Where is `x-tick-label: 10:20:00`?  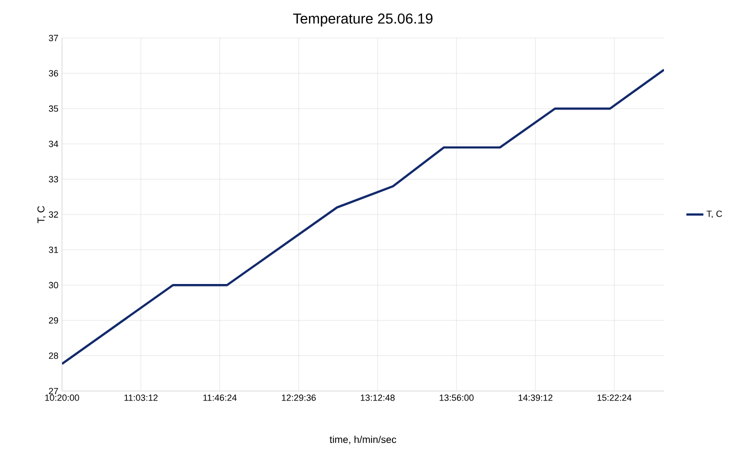 x-tick-label: 10:20:00 is located at coordinates (62, 397).